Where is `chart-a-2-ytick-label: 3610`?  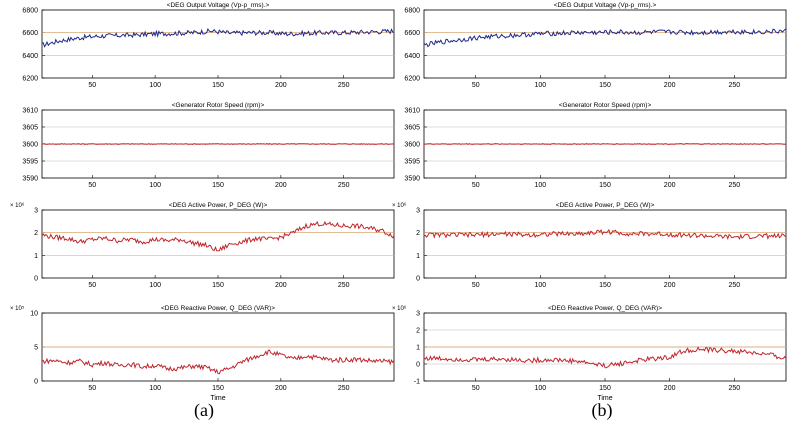 chart-a-2-ytick-label: 3610 is located at coordinates (30, 111).